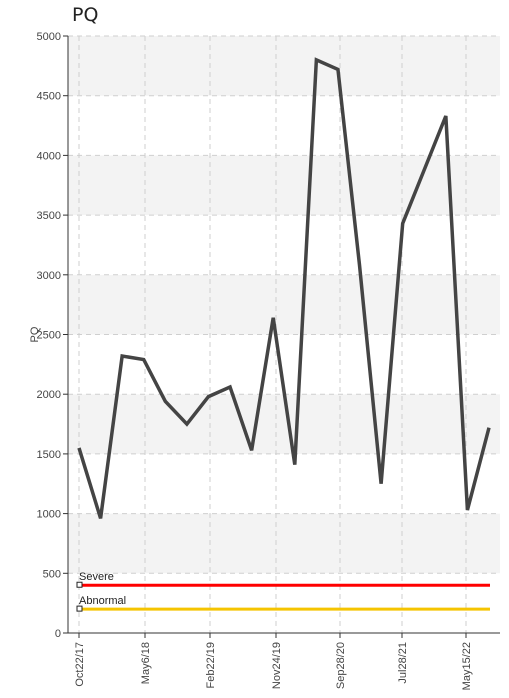  Describe the element at coordinates (80, 664) in the screenshot. I see `x-tick-label: Oct22/17` at that location.